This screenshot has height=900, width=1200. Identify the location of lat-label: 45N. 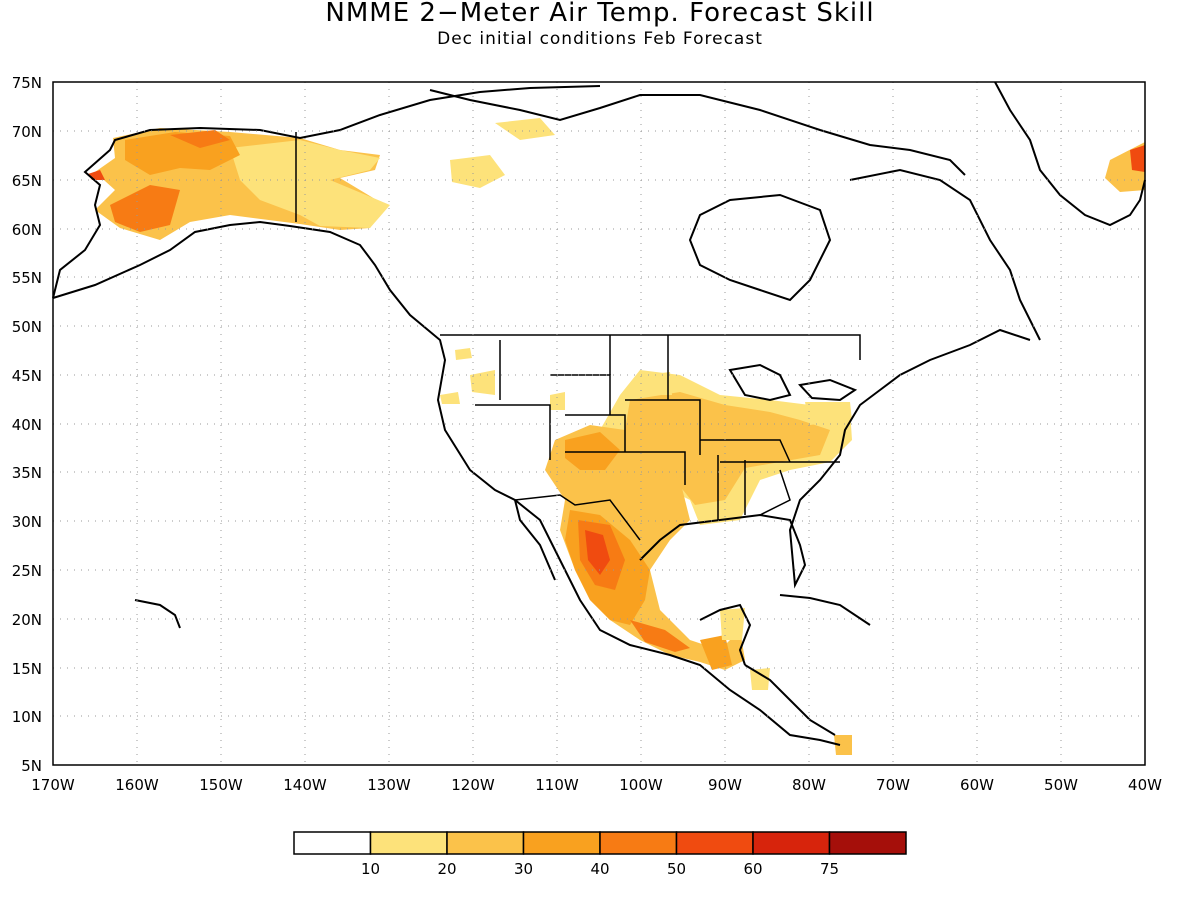
(27, 376).